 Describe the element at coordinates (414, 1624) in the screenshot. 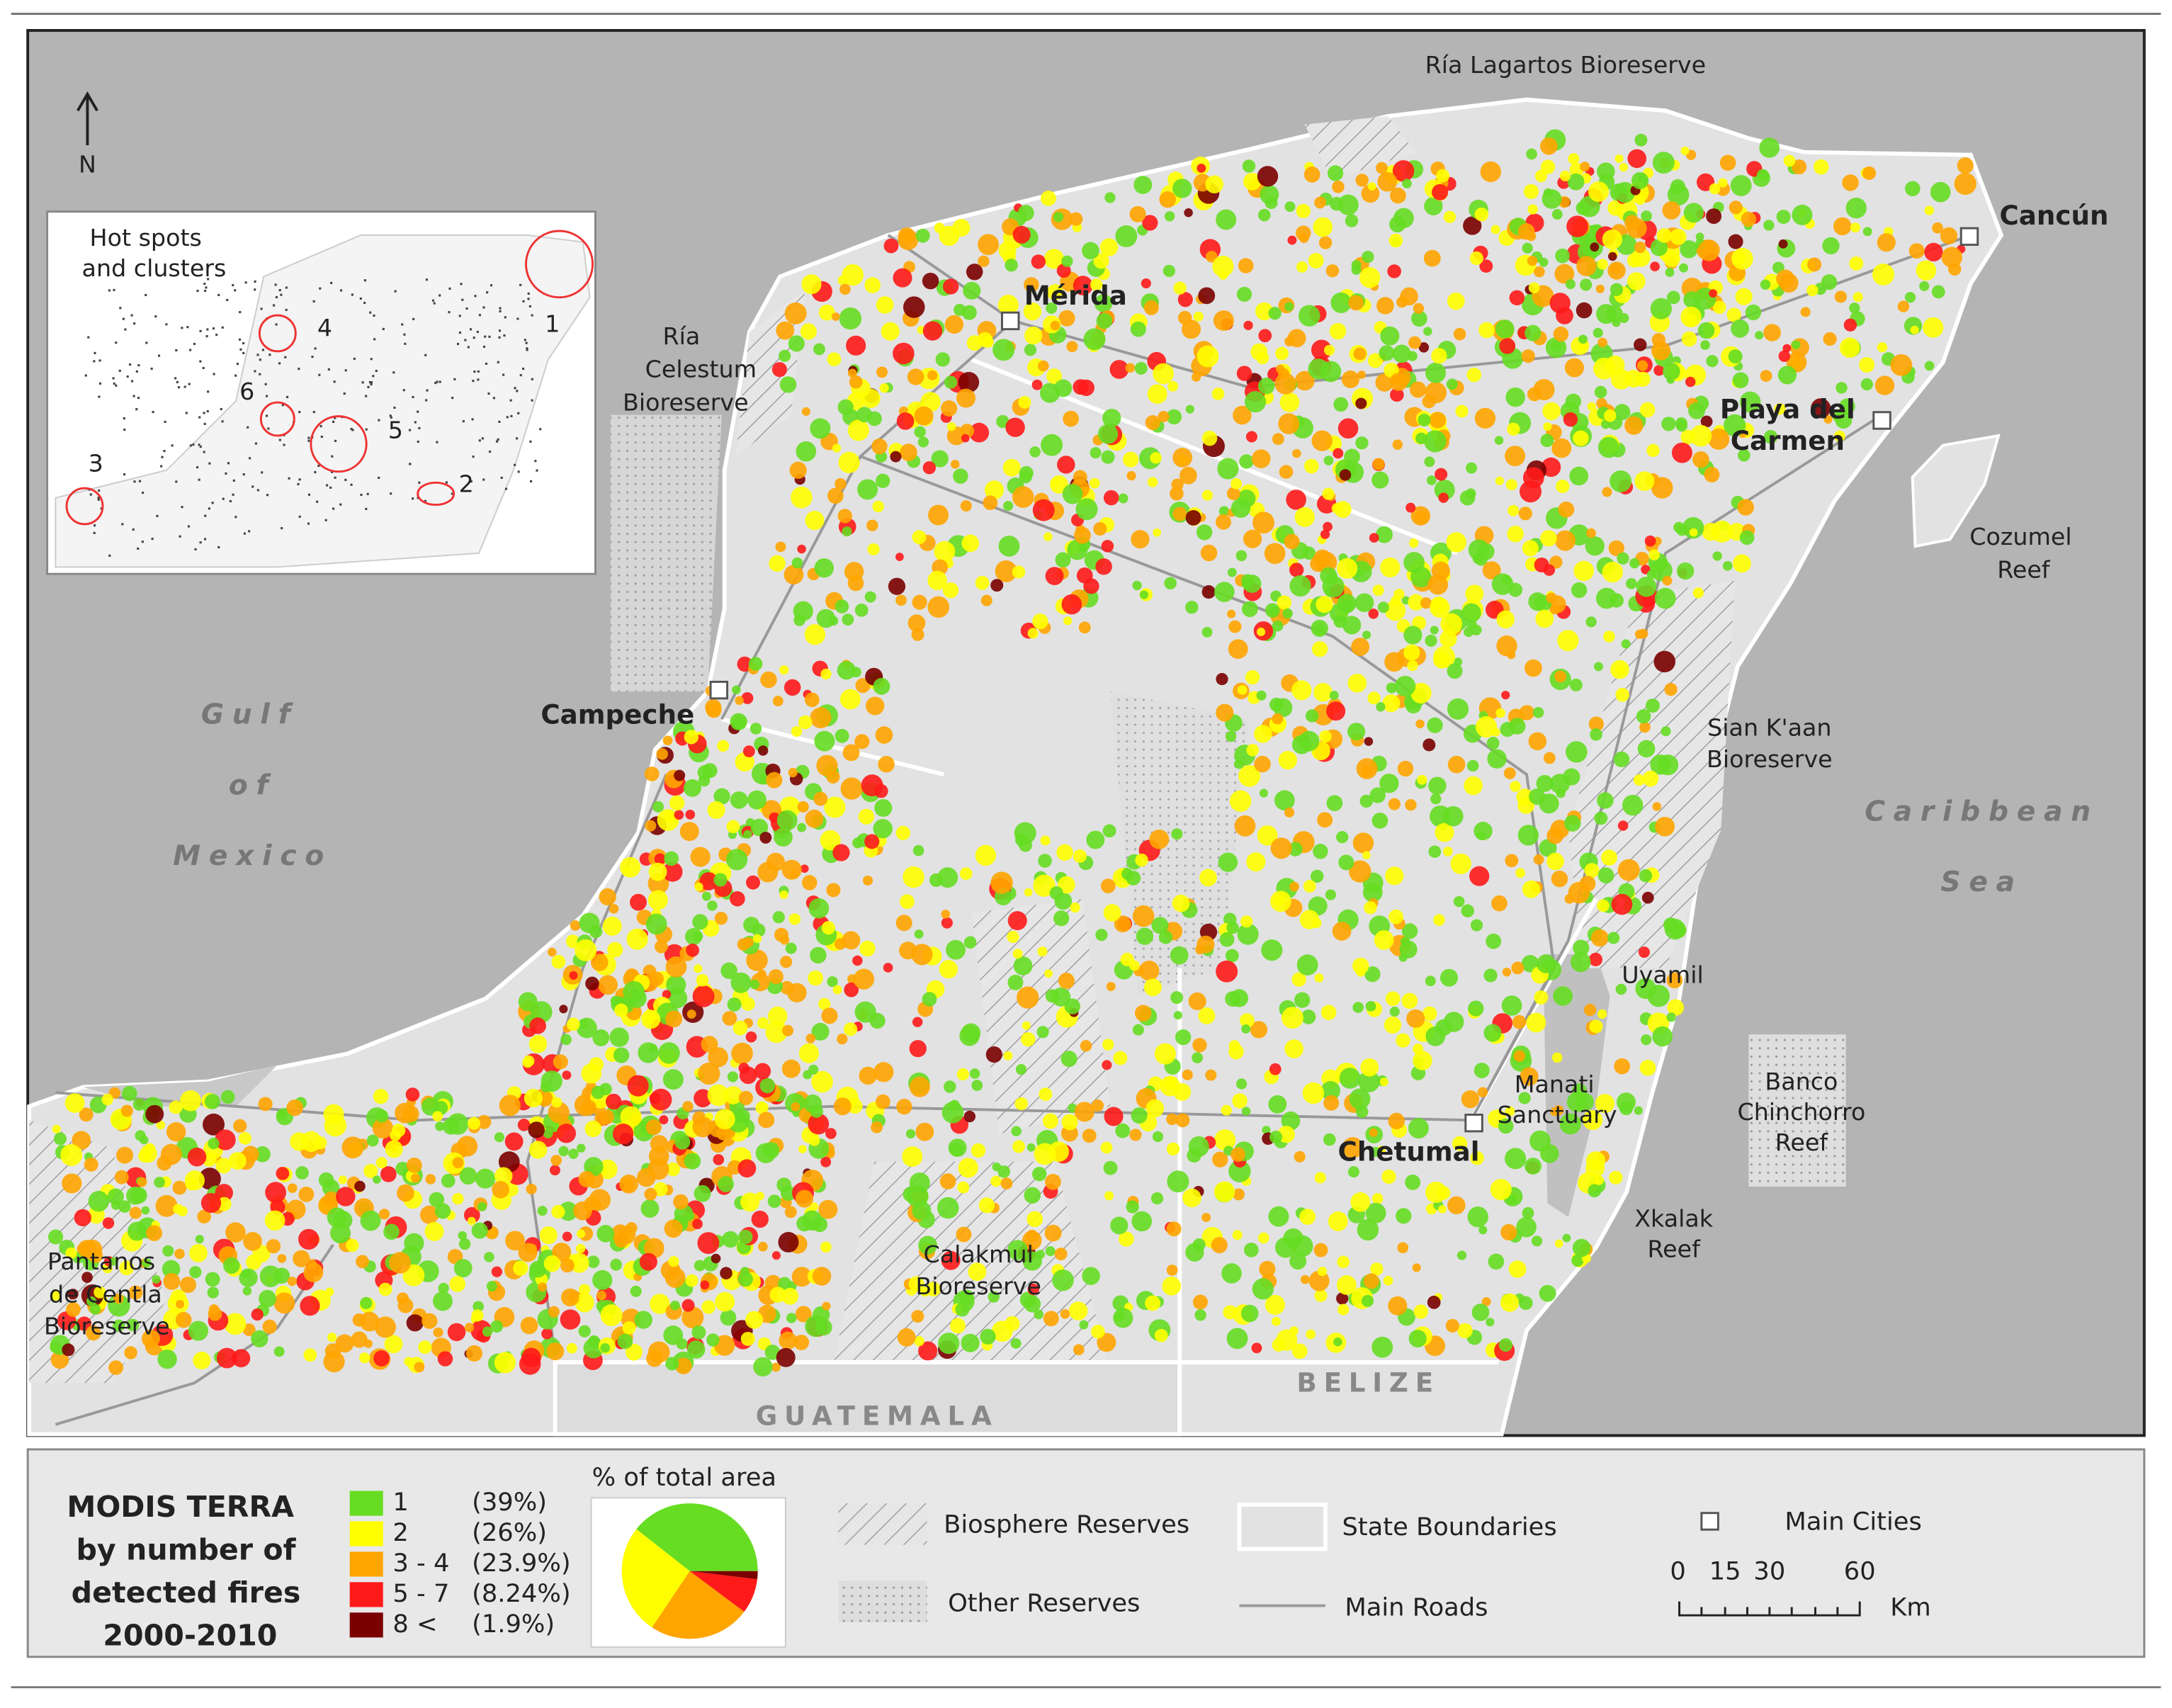

I see `legend-class: 8 <` at that location.